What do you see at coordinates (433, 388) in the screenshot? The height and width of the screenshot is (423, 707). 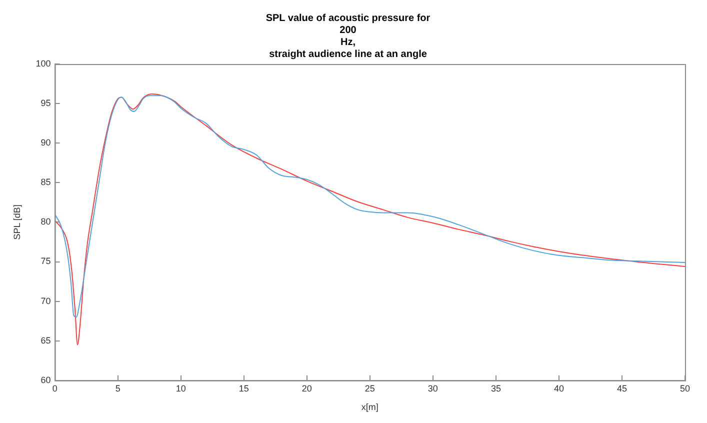 I see `x-tick-label: 30` at bounding box center [433, 388].